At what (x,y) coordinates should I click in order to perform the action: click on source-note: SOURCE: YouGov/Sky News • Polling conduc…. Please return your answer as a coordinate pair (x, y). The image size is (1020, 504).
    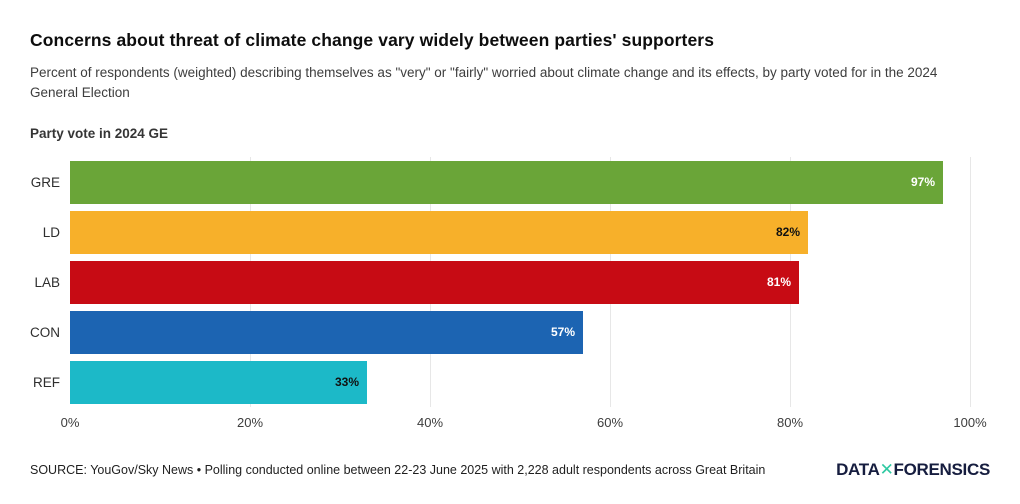
    Looking at the image, I should click on (398, 470).